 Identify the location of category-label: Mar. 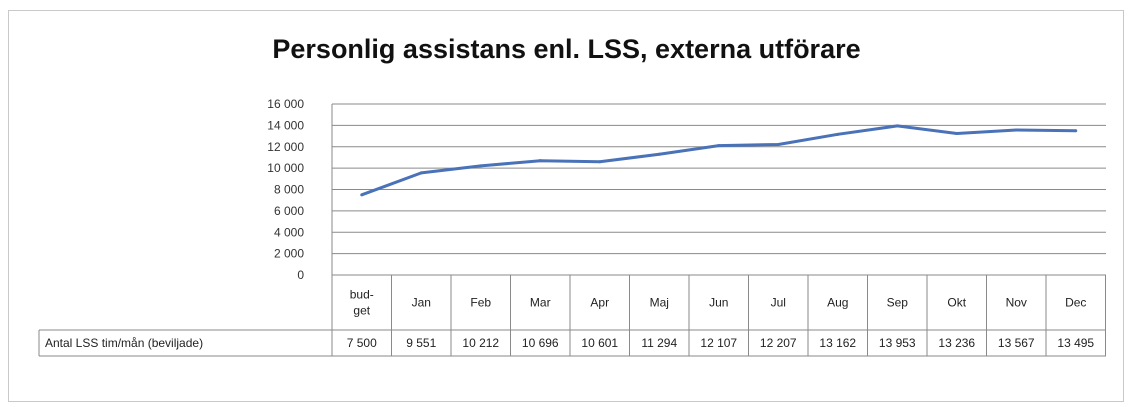
(540, 303).